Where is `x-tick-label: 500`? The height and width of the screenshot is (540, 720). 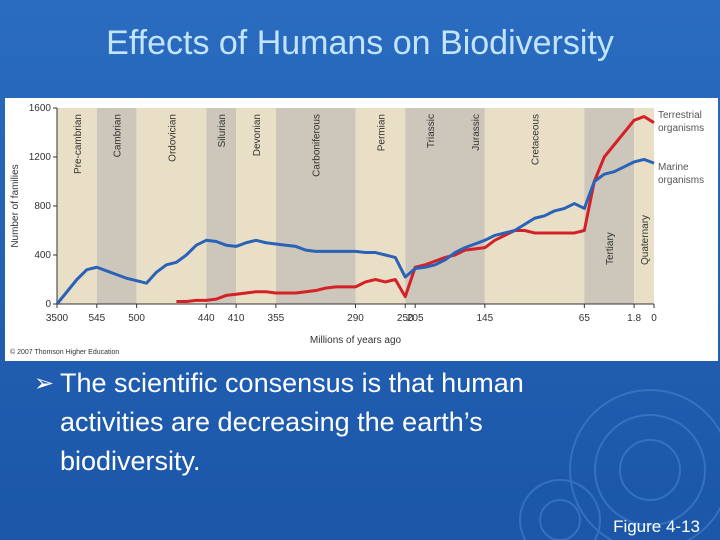 x-tick-label: 500 is located at coordinates (136, 318).